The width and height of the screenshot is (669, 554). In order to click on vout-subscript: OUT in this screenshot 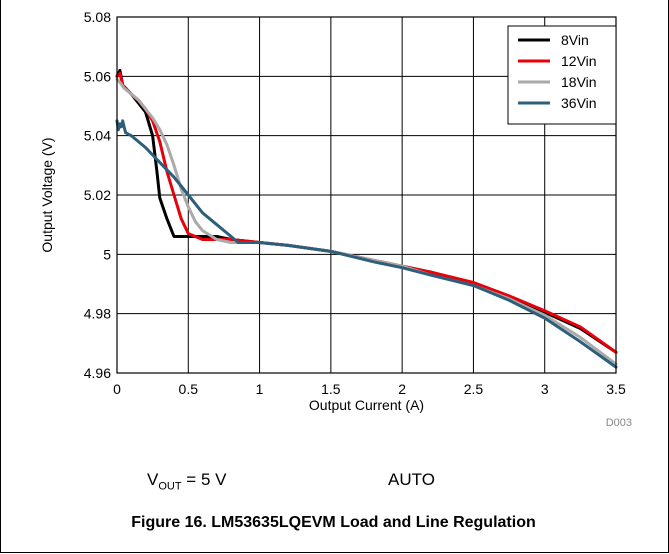, I will do `click(170, 486)`.